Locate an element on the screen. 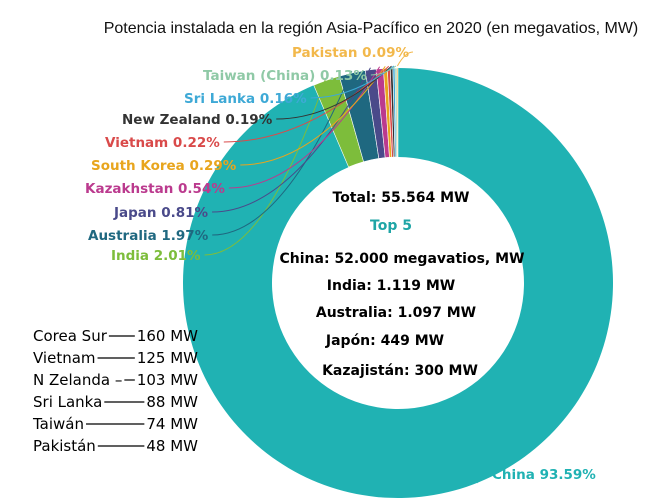 Image resolution: width=669 pixels, height=499 pixels. center-line-india: India: 1.119 MW is located at coordinates (391, 286).